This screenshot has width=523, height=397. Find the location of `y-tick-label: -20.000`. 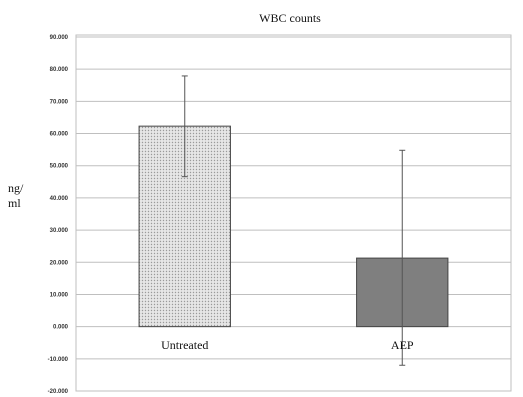

y-tick-label: -20.000 is located at coordinates (58, 392).